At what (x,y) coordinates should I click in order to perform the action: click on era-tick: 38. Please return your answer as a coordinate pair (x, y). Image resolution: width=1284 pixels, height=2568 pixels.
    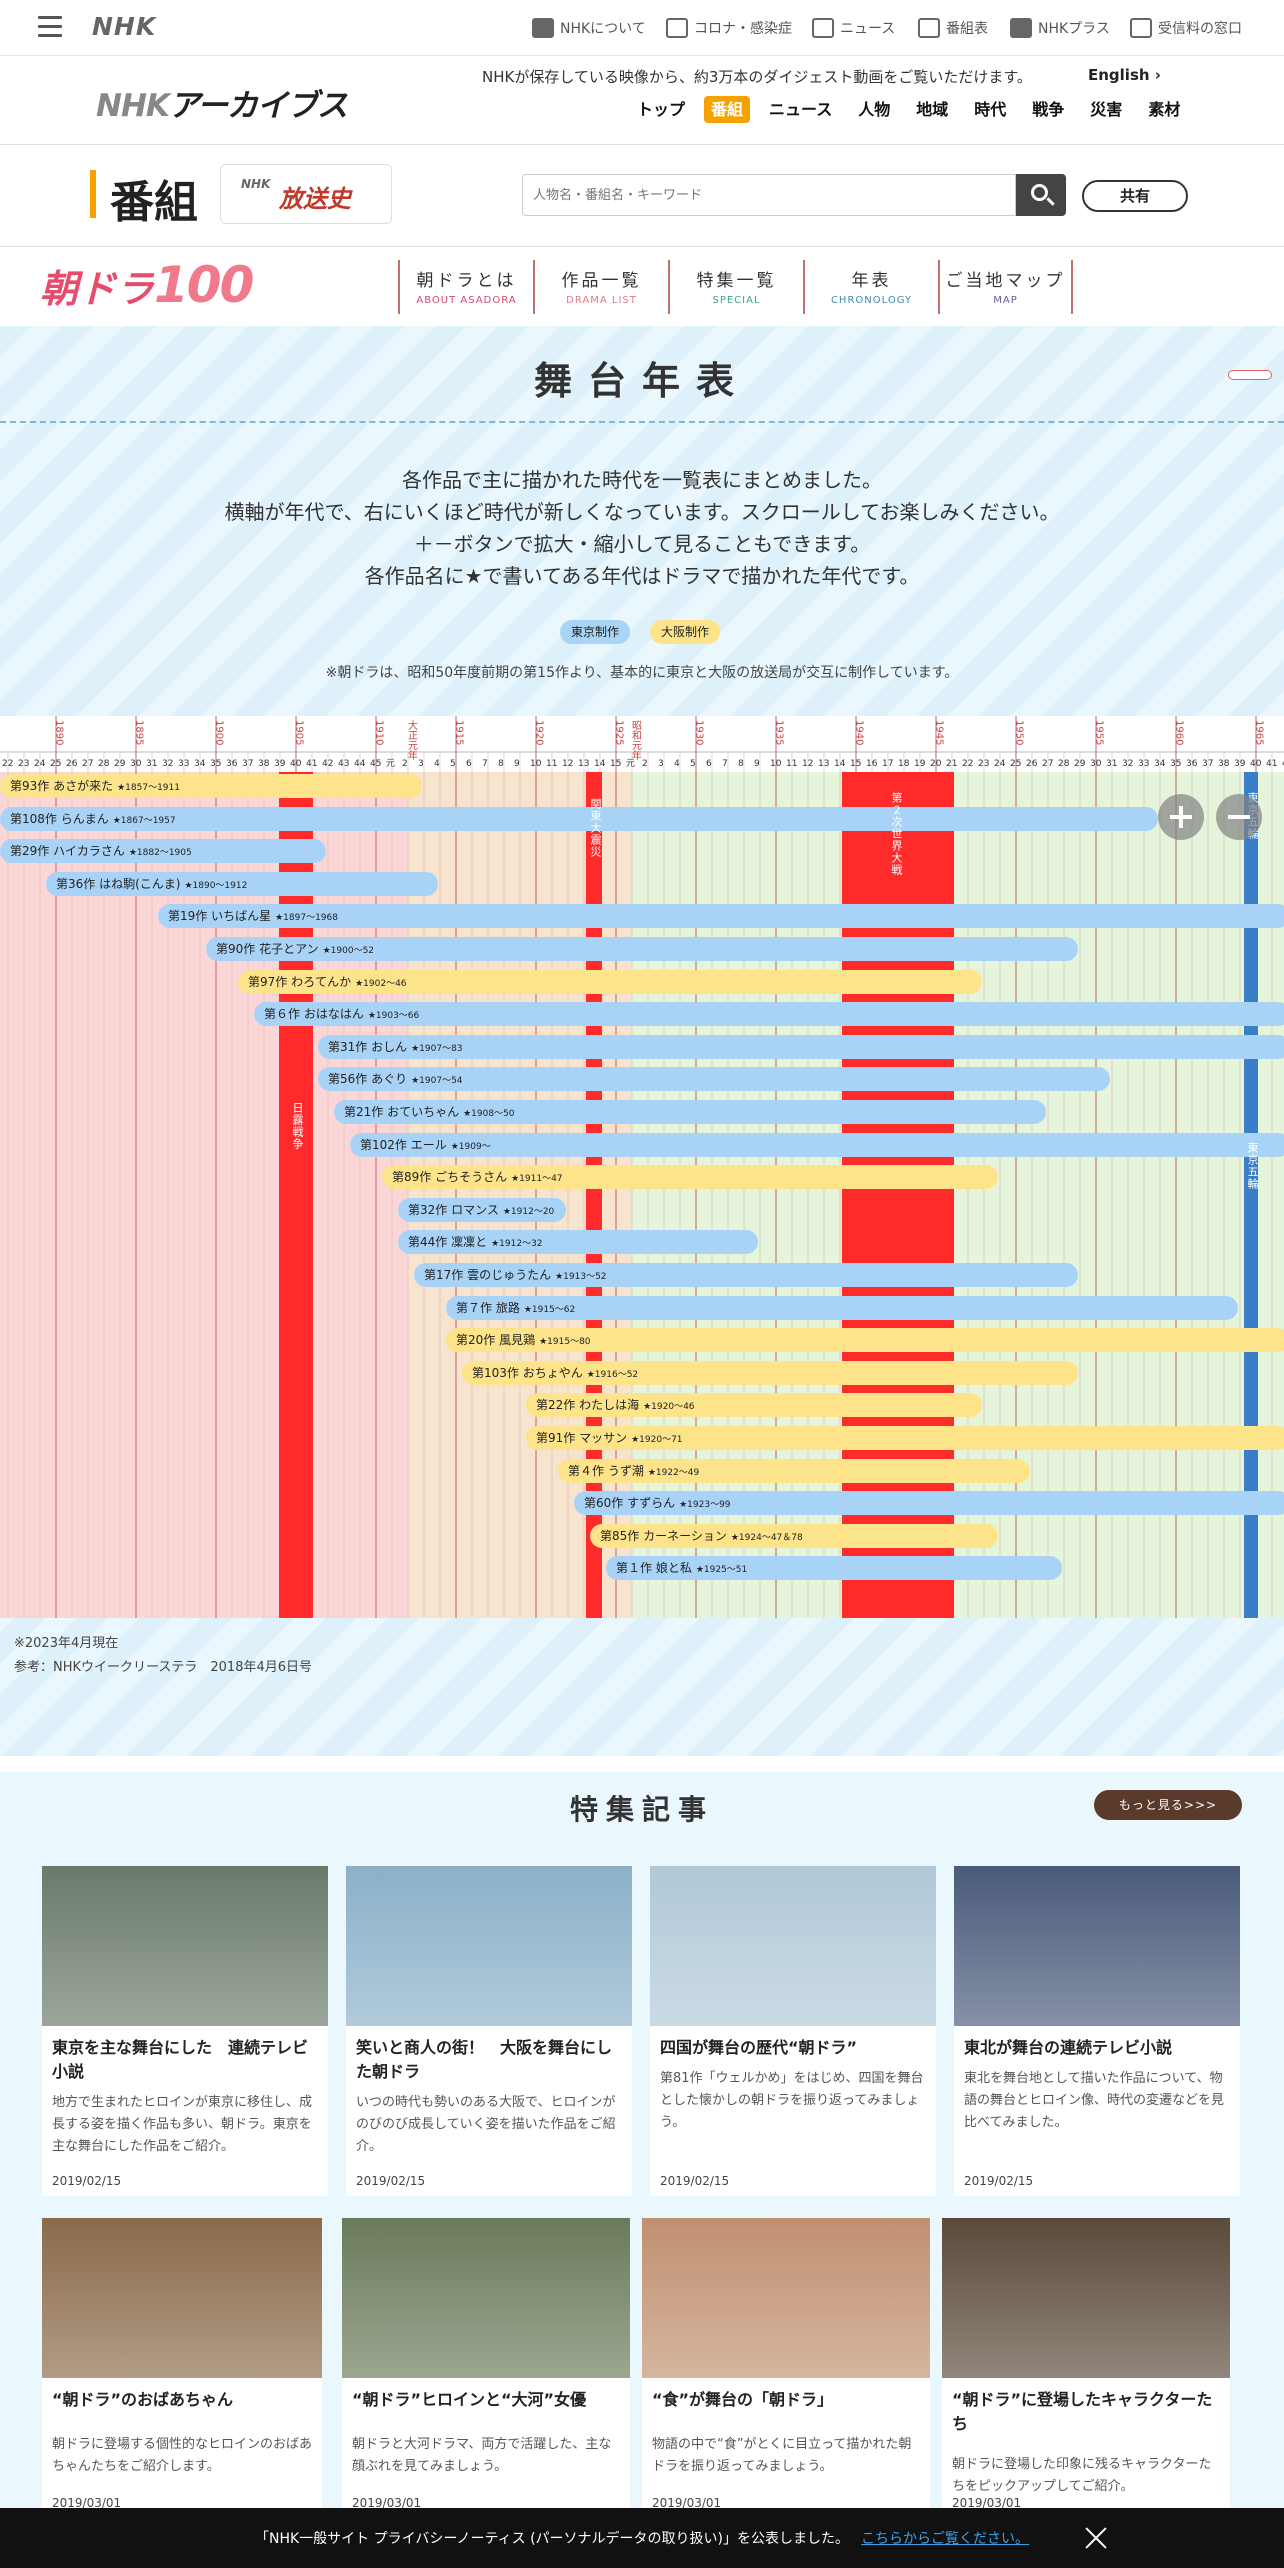
    Looking at the image, I should click on (1224, 764).